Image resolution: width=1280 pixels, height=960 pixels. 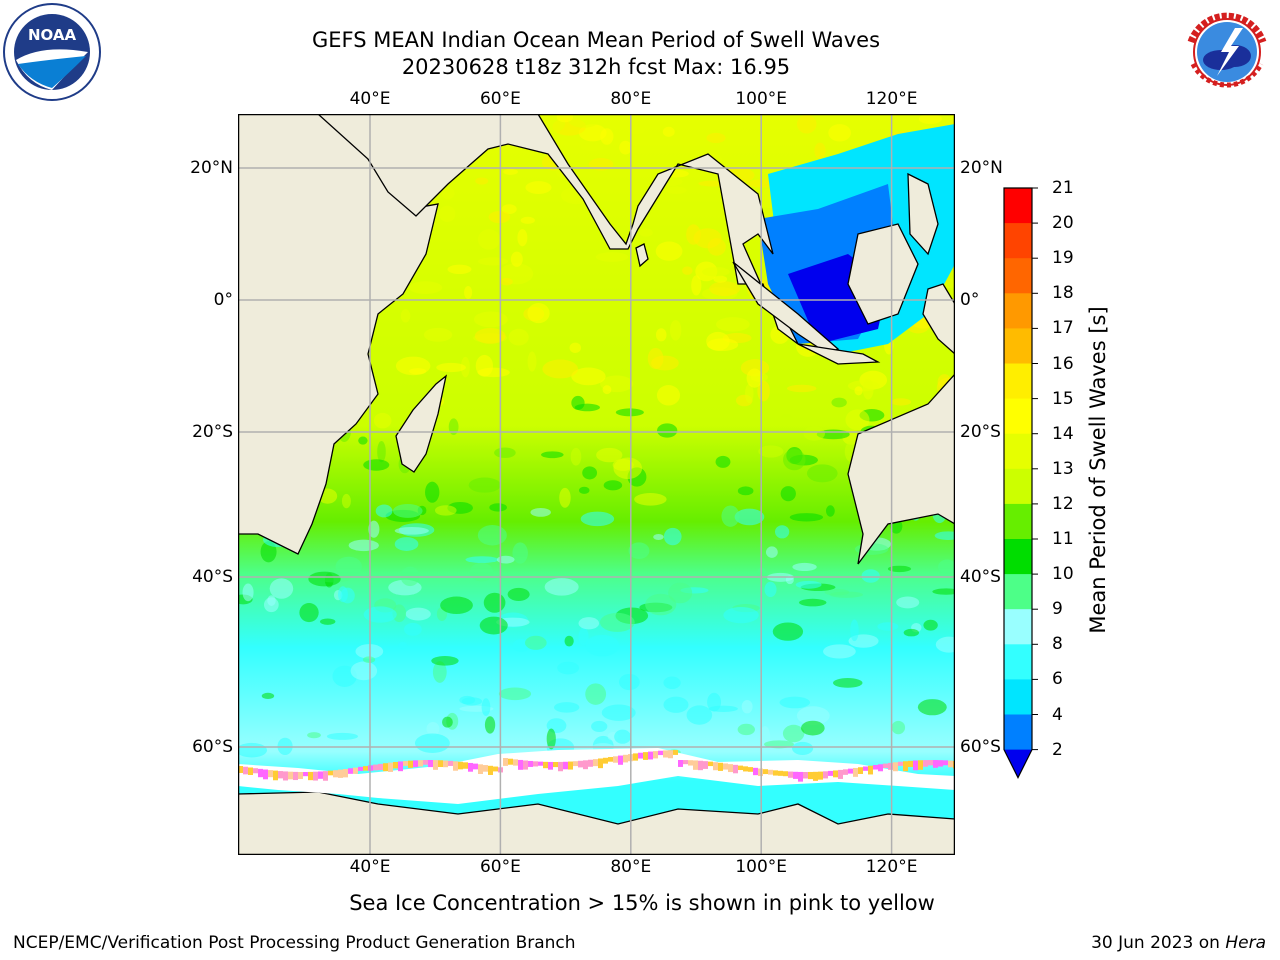 What do you see at coordinates (901, 469) in the screenshot?
I see `australia-landmass` at bounding box center [901, 469].